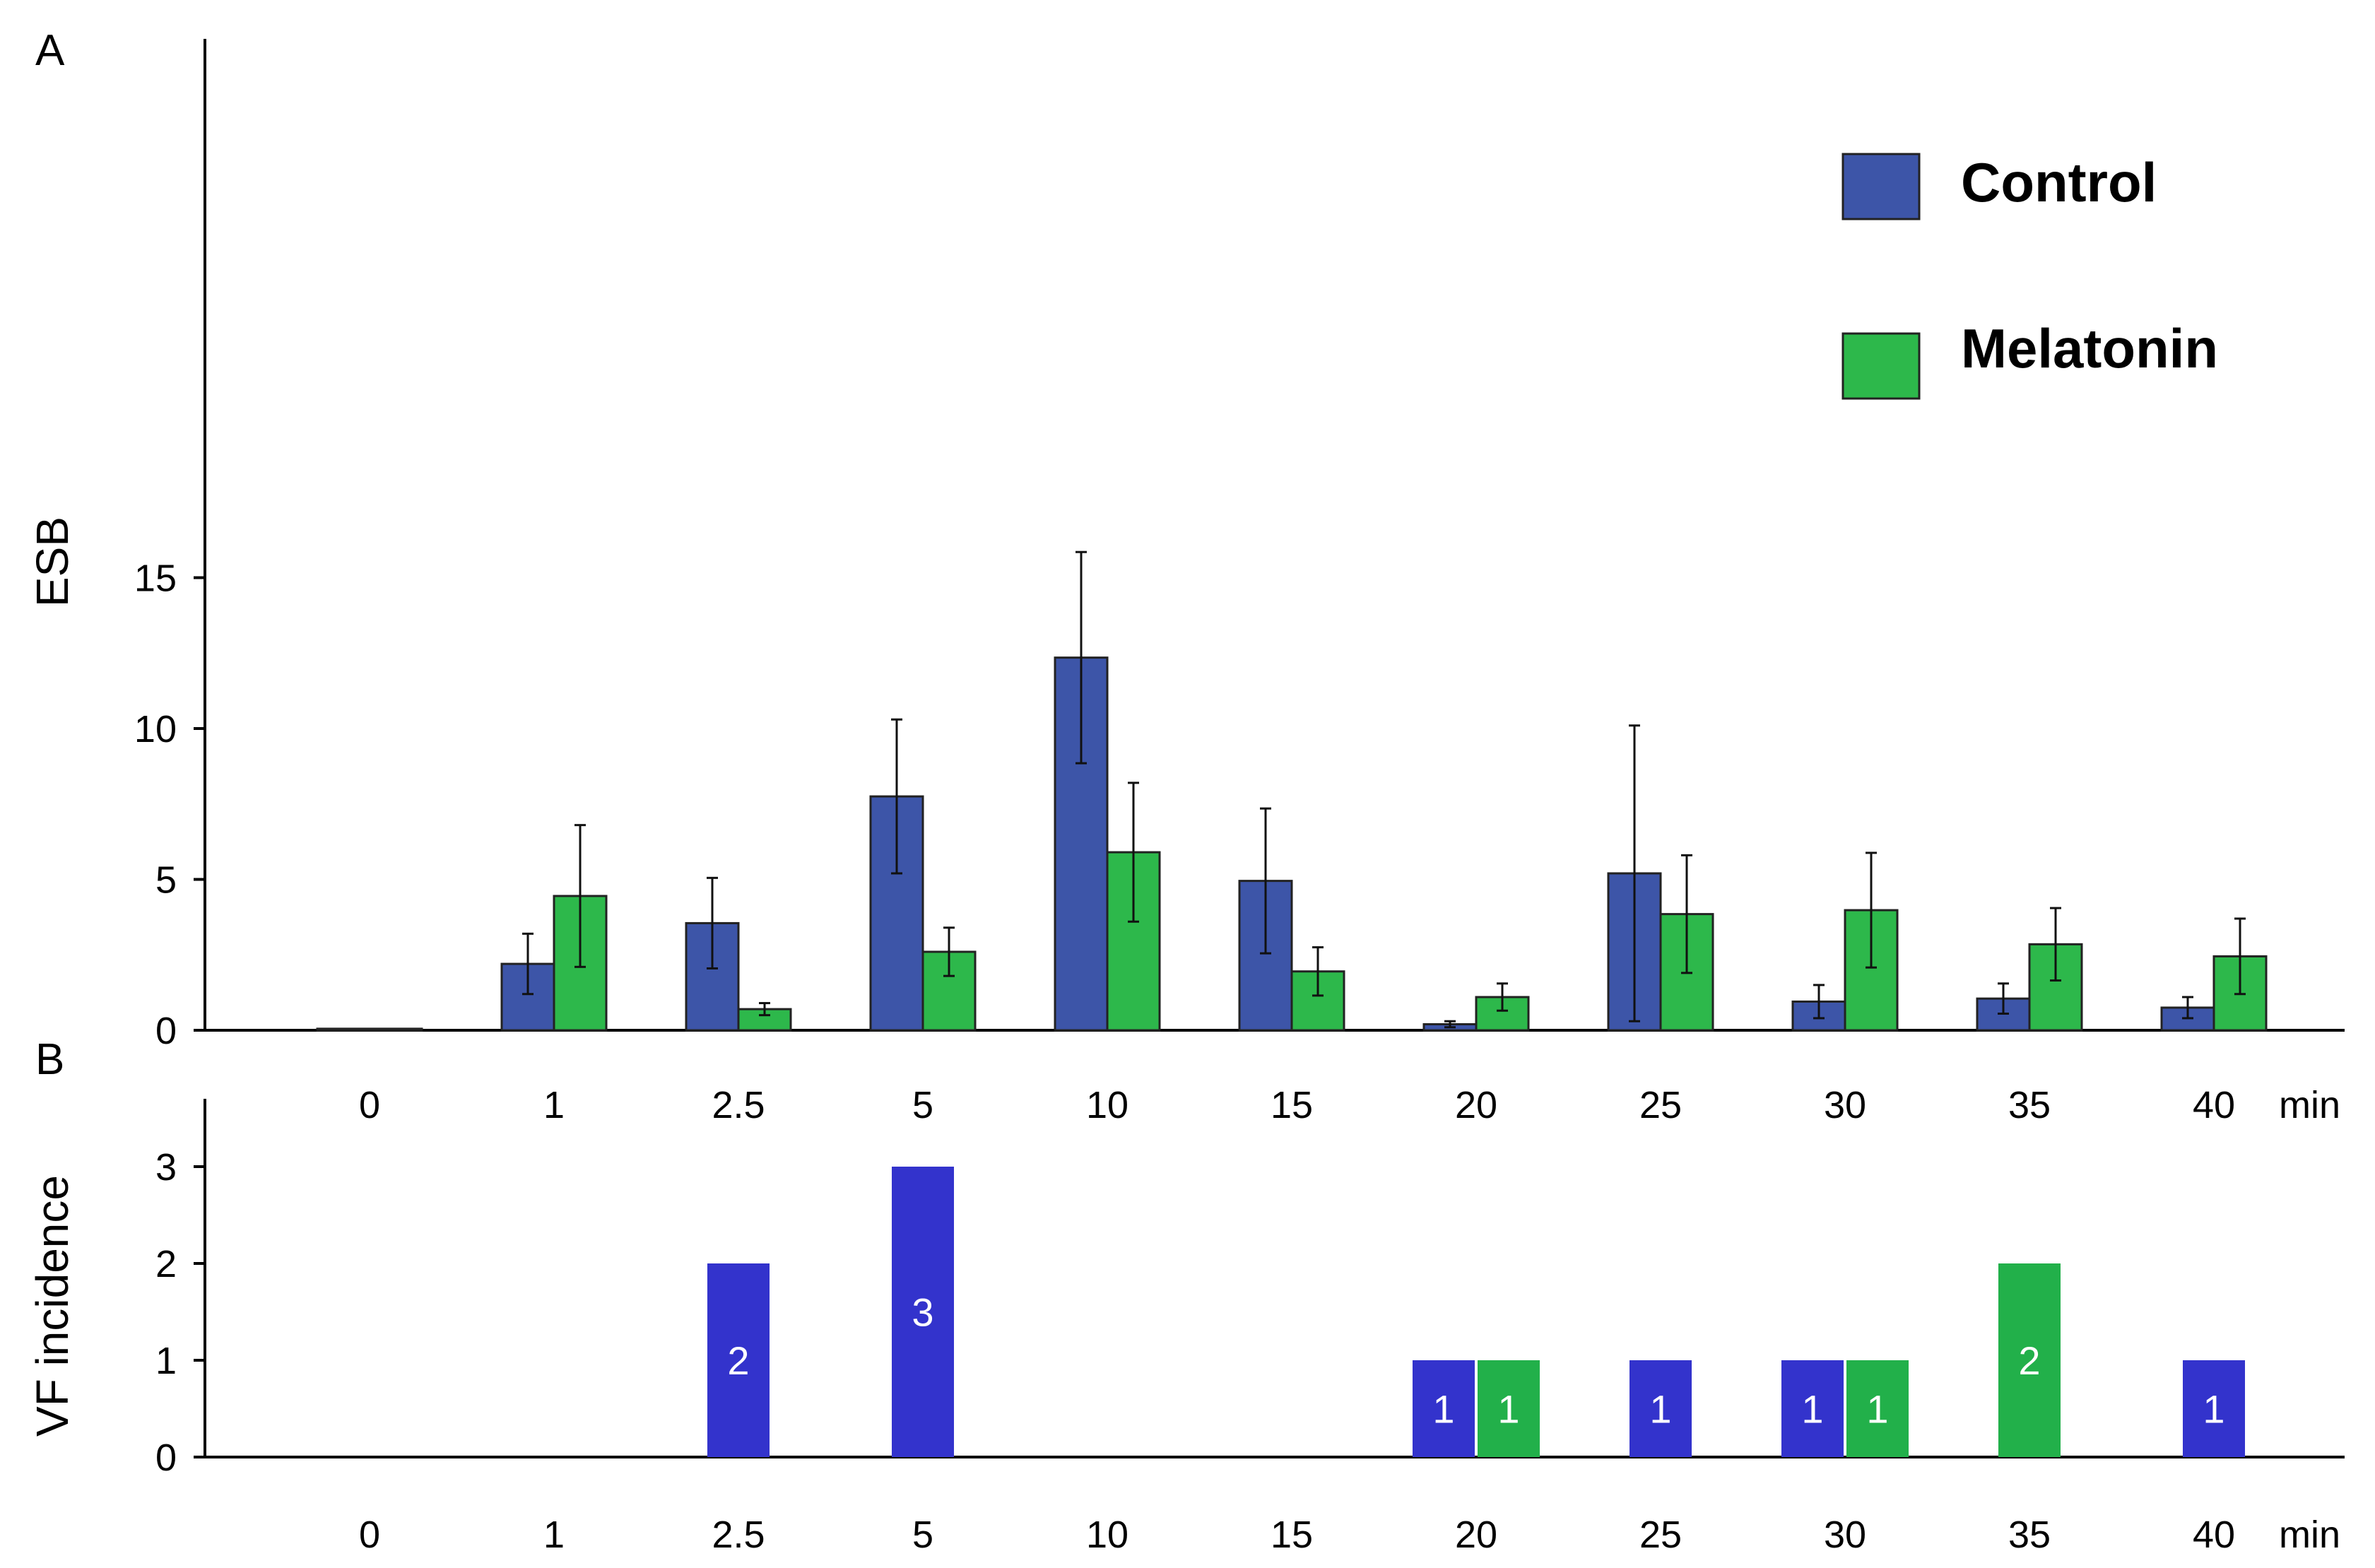 This screenshot has height=1568, width=2375. Describe the element at coordinates (2029, 276) in the screenshot. I see `legend: Control Melatonin` at that location.